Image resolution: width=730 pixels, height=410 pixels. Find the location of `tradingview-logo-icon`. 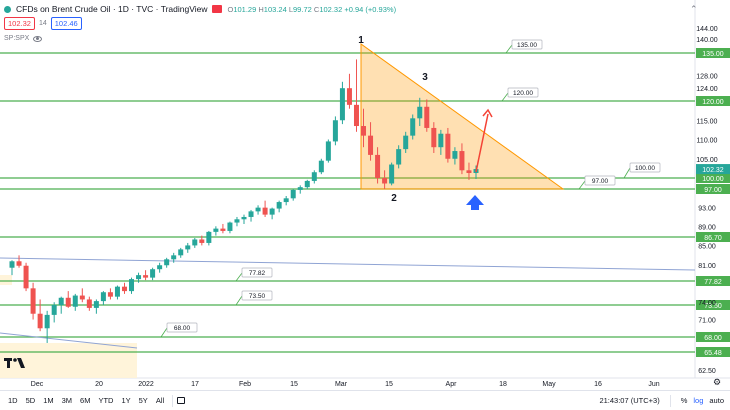

tradingview-logo-icon is located at coordinates (15, 363).